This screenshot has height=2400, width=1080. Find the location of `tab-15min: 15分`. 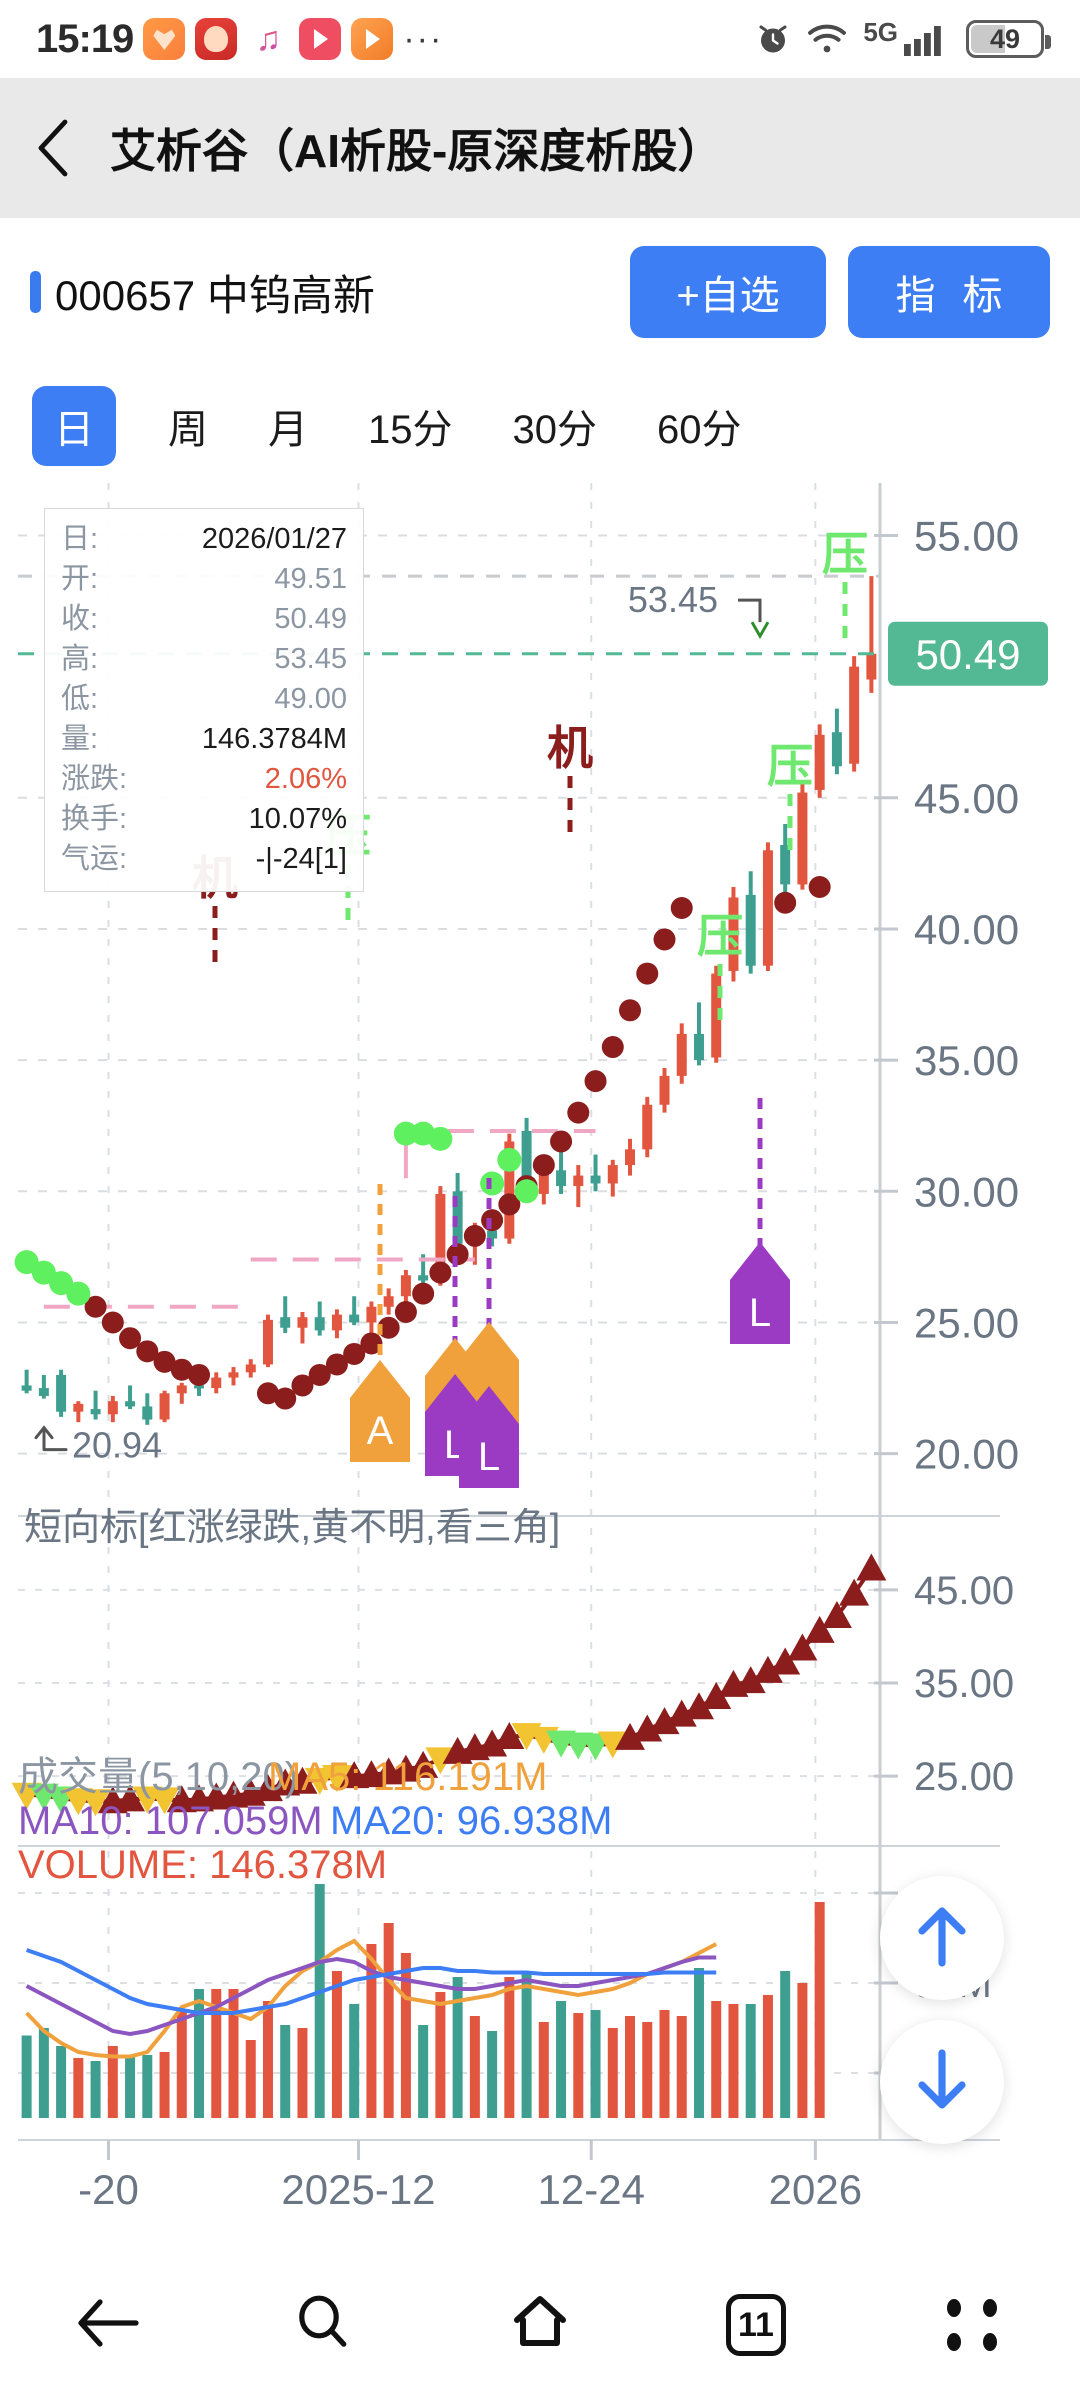

tab-15min: 15分 is located at coordinates (410, 430).